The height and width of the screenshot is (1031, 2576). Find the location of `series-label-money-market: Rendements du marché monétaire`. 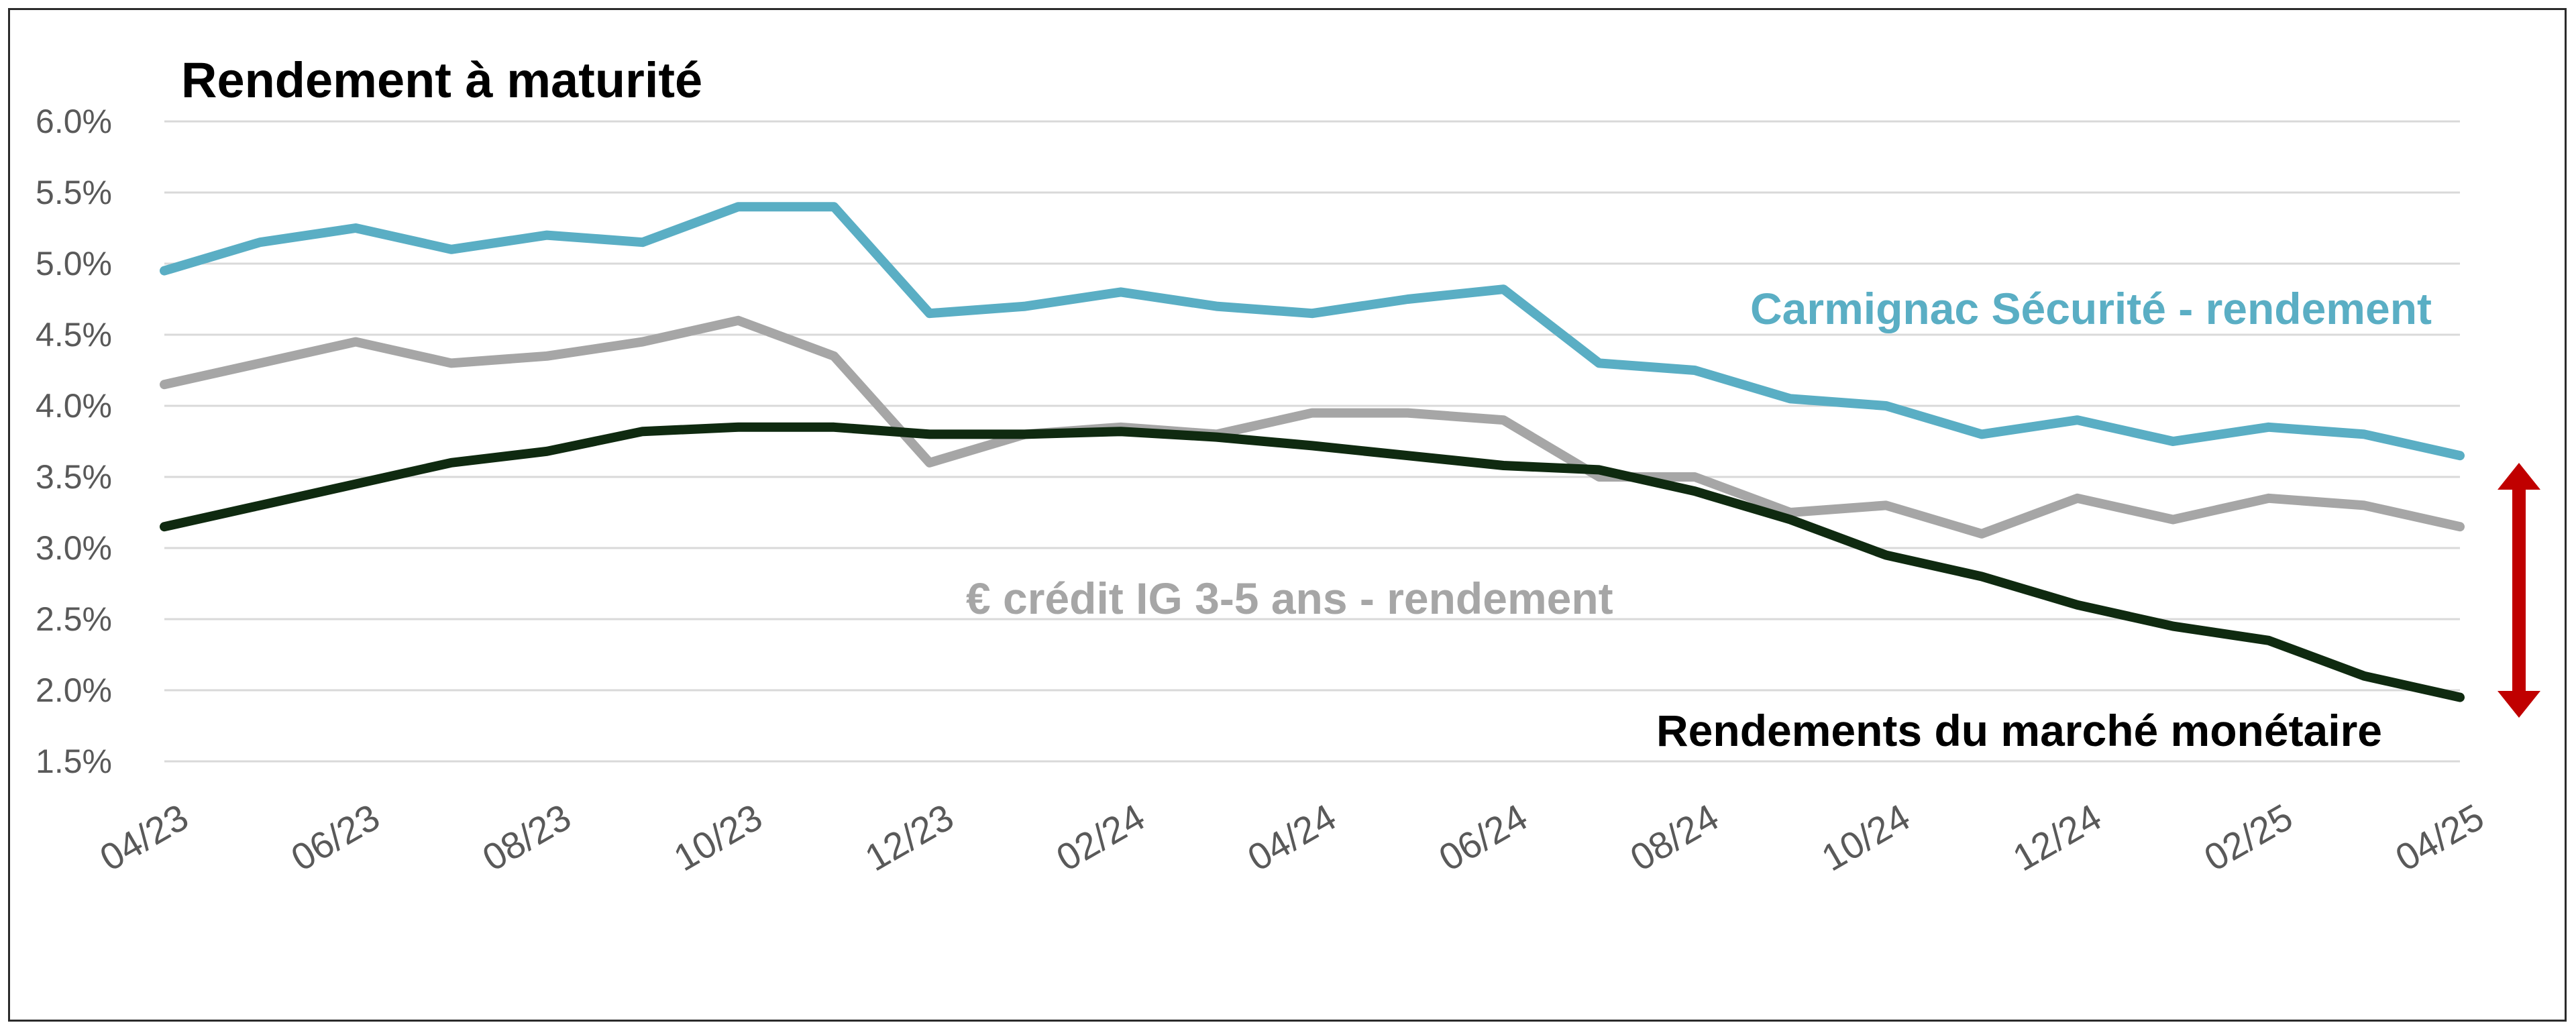

series-label-money-market: Rendements du marché monétaire is located at coordinates (2019, 730).